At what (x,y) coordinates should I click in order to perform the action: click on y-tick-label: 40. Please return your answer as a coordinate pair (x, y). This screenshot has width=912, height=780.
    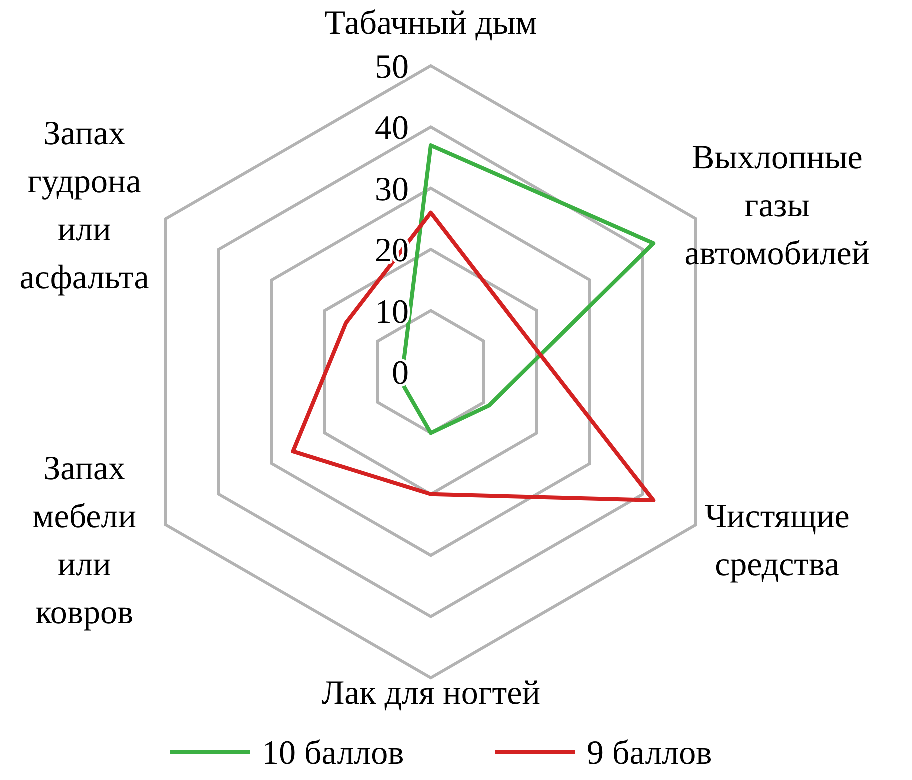
    Looking at the image, I should click on (392, 129).